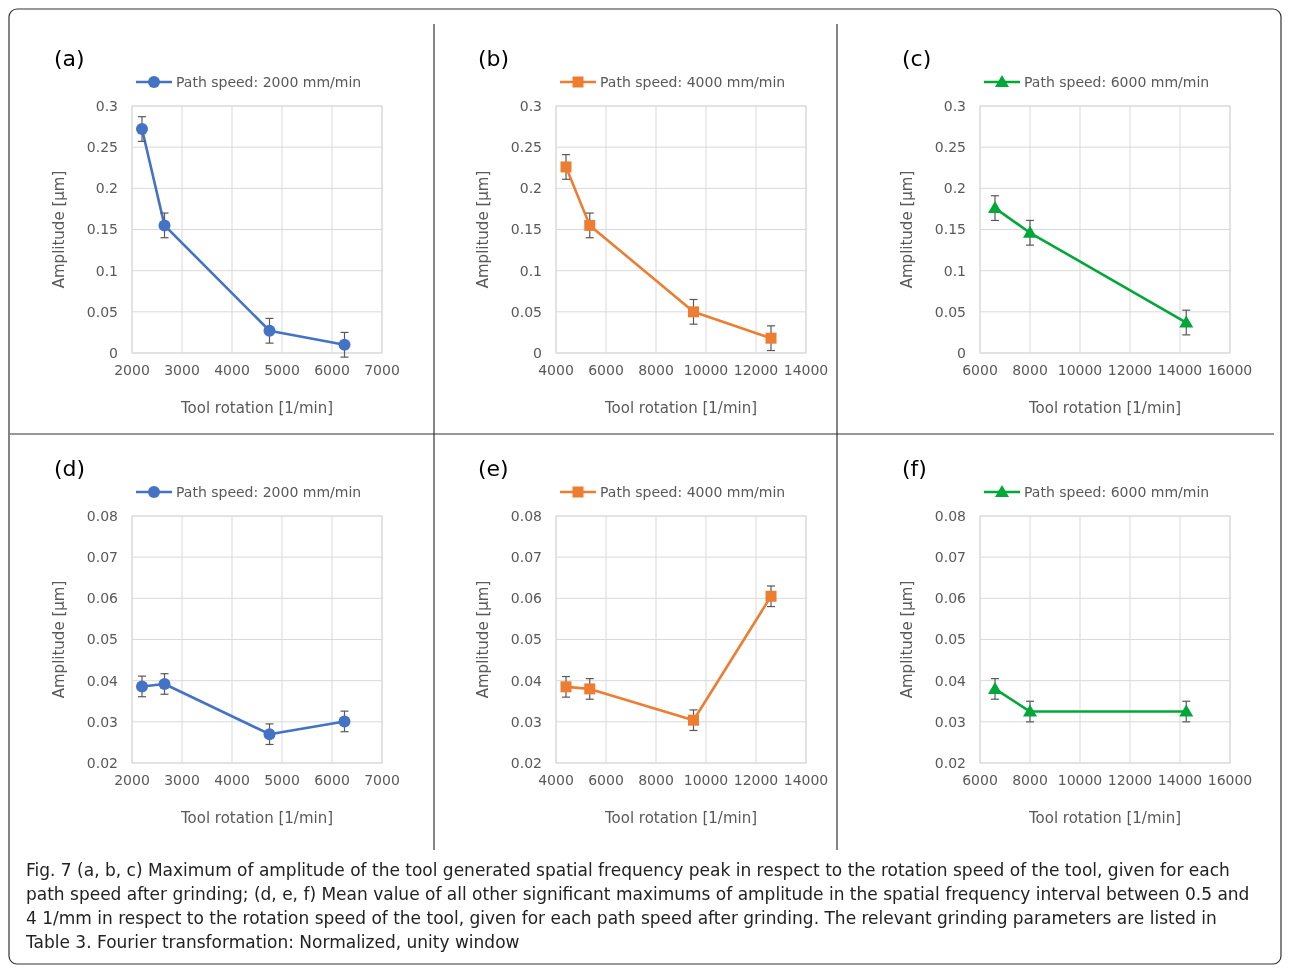 This screenshot has height=973, width=1290. Describe the element at coordinates (950, 680) in the screenshot. I see `y-tick-label: 0.04` at that location.